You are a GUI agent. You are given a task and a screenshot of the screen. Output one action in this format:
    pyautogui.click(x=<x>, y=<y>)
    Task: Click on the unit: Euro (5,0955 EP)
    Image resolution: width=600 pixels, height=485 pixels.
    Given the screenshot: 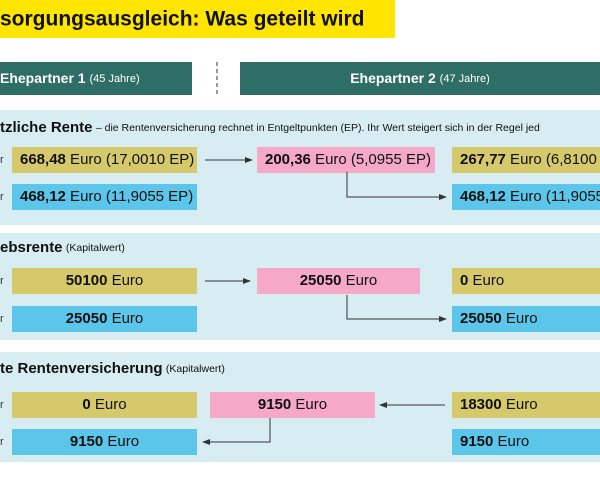 What is the action you would take?
    pyautogui.click(x=371, y=159)
    